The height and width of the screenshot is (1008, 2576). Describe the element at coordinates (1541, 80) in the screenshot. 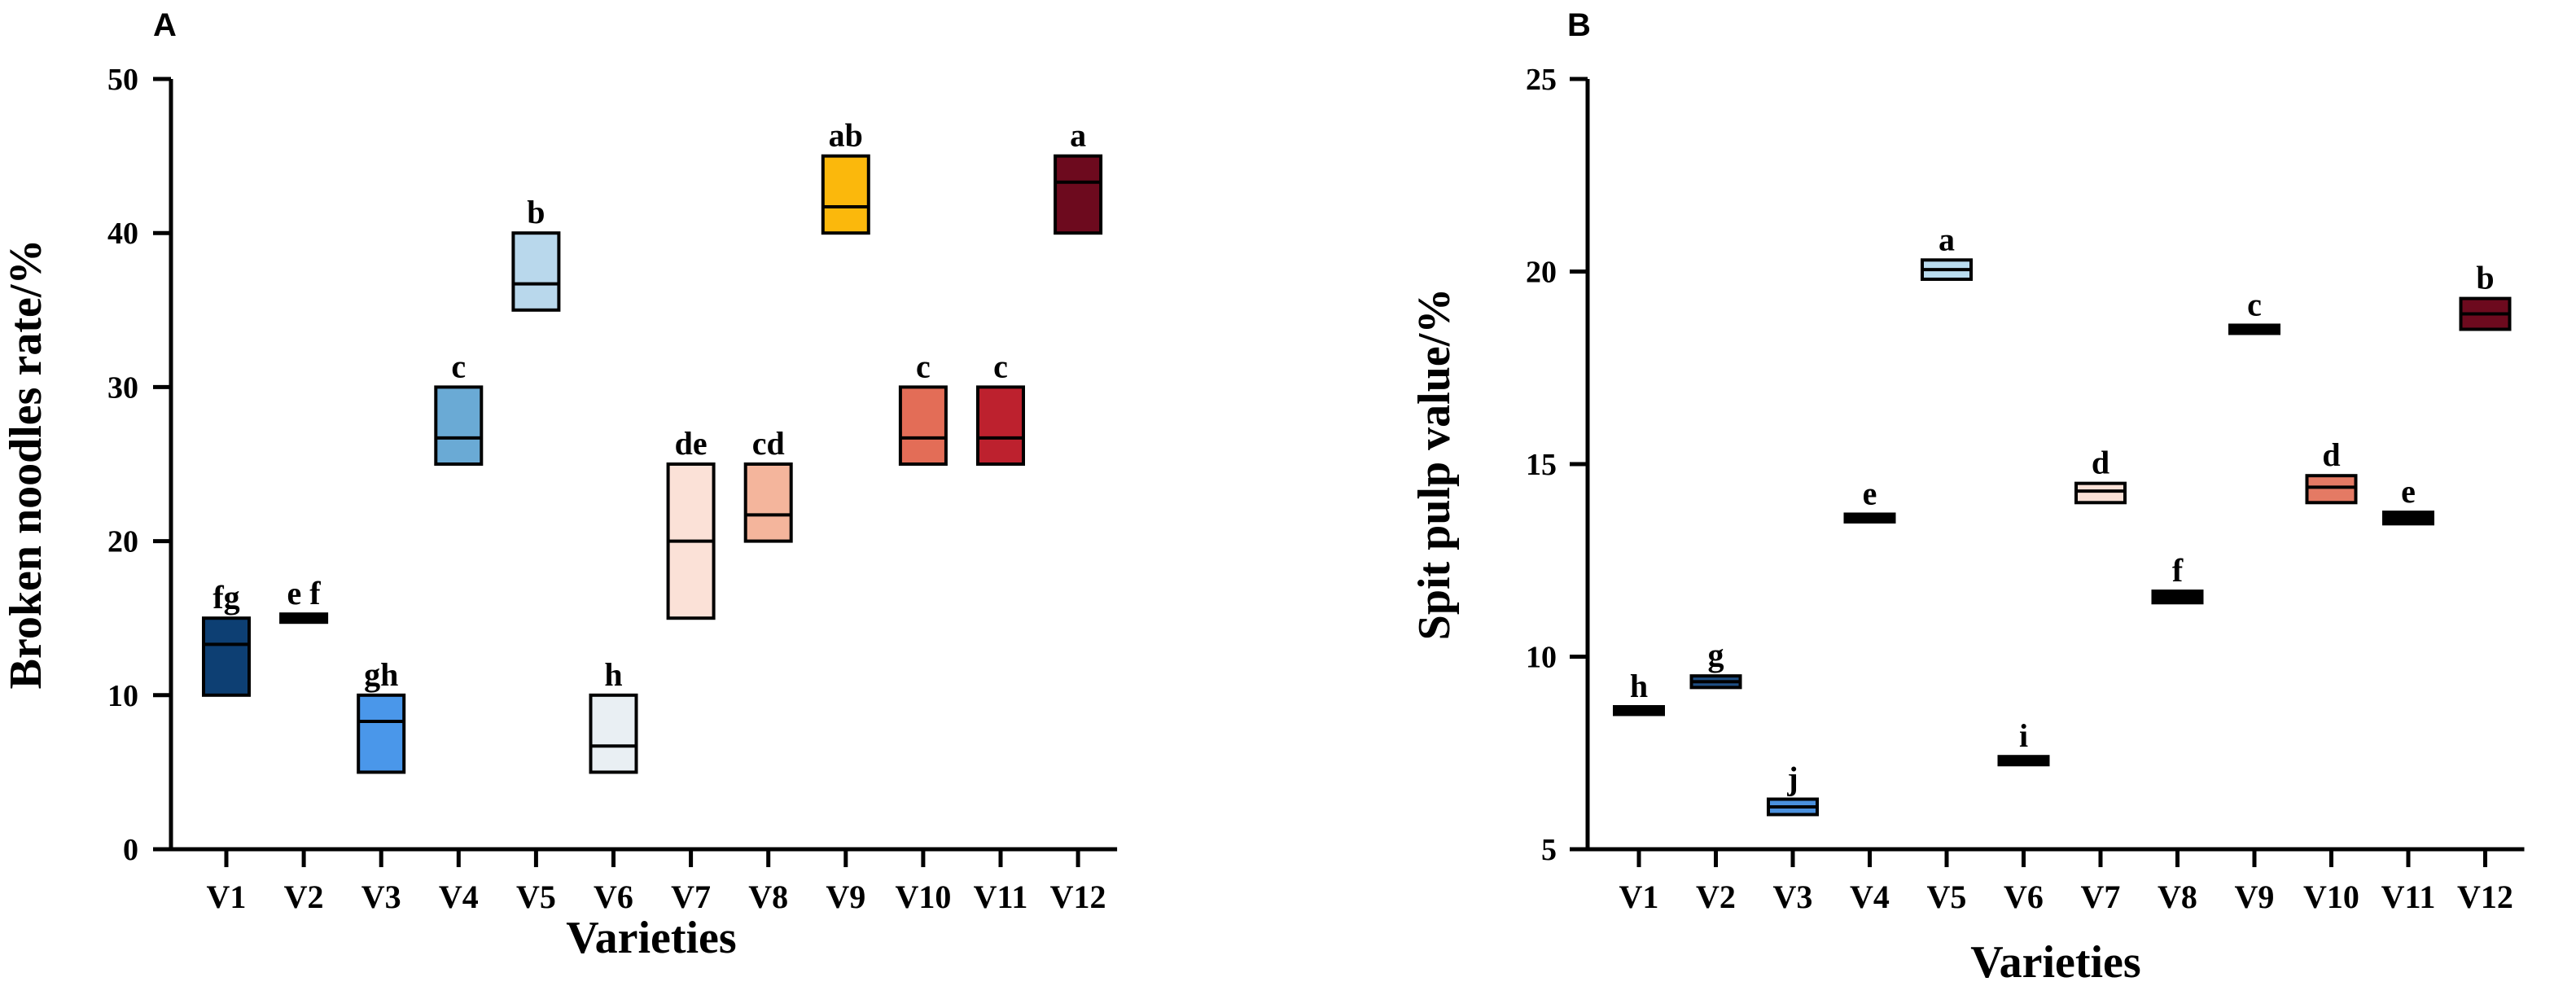

I see `y-tick-label: 25` at that location.